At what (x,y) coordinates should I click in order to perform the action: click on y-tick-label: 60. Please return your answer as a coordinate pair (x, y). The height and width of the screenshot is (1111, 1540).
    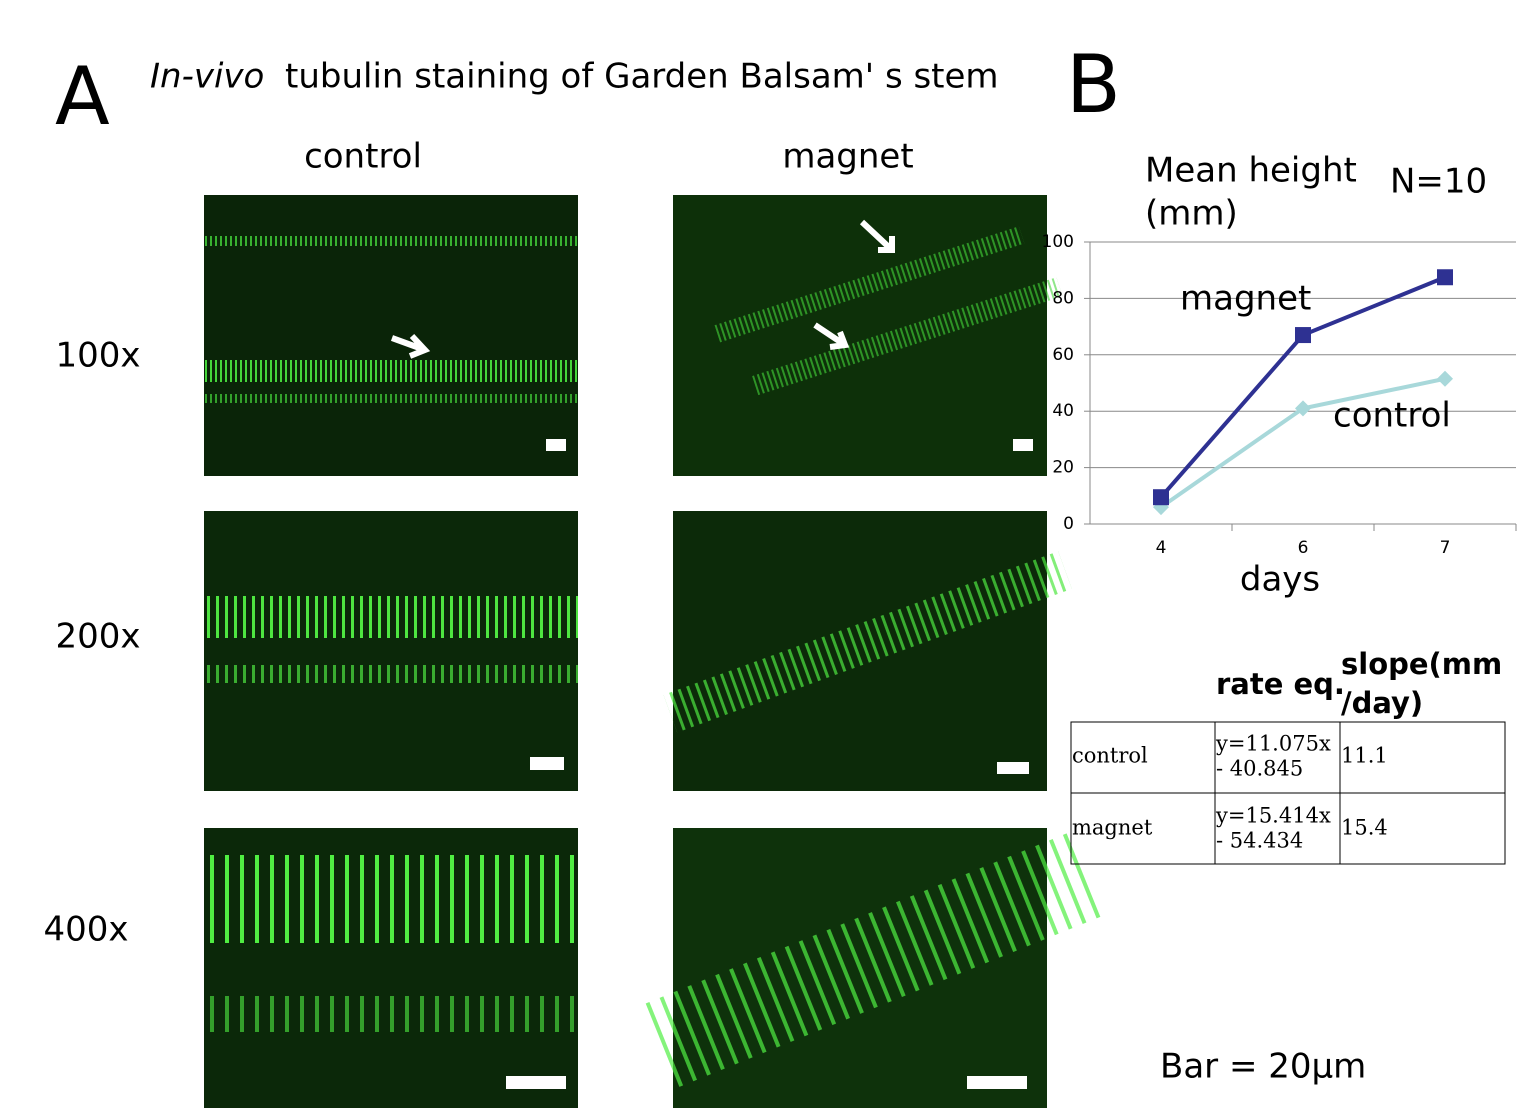
    Looking at the image, I should click on (1063, 355).